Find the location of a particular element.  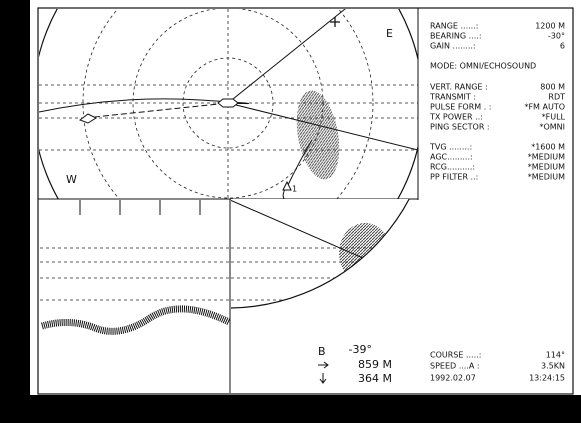

setting-label: BEARING ....: is located at coordinates (456, 36).